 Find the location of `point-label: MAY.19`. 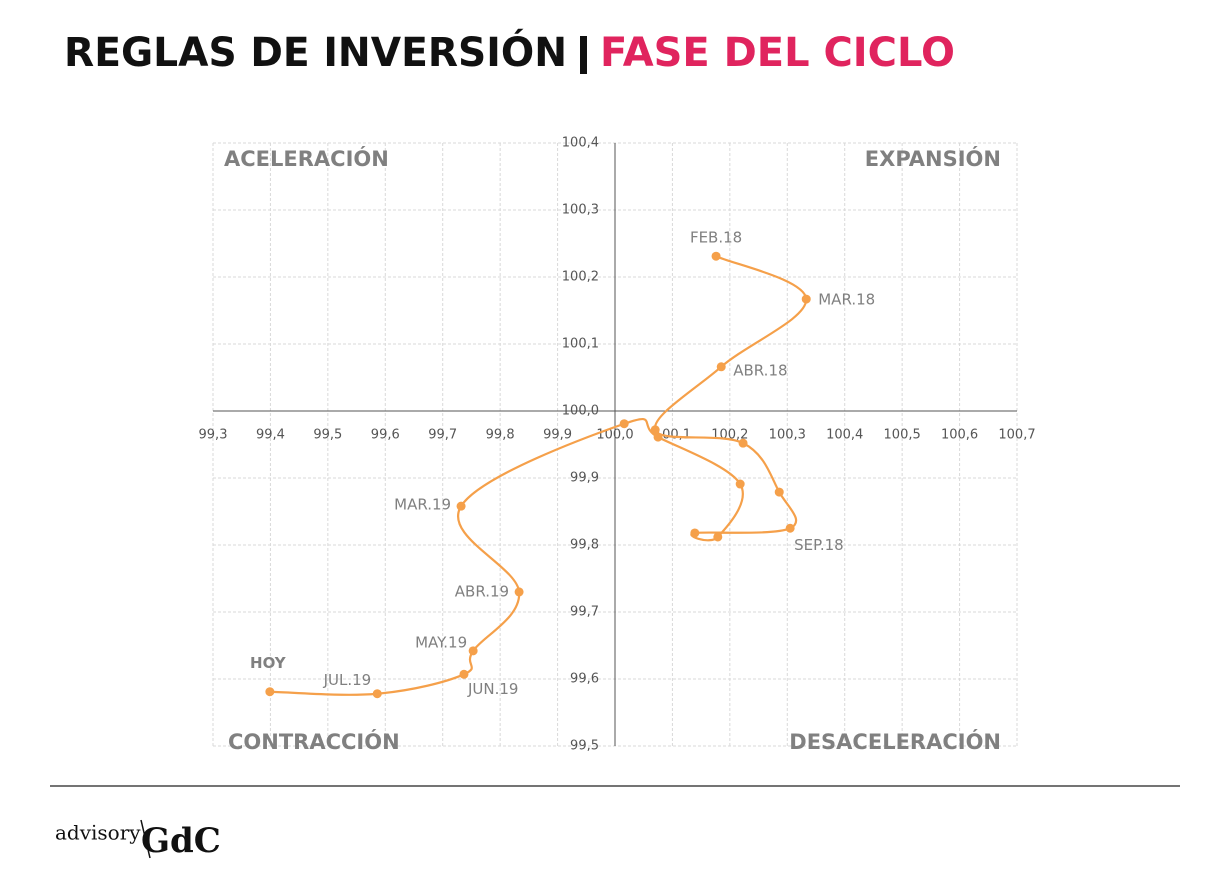

point-label: MAY.19 is located at coordinates (441, 642).